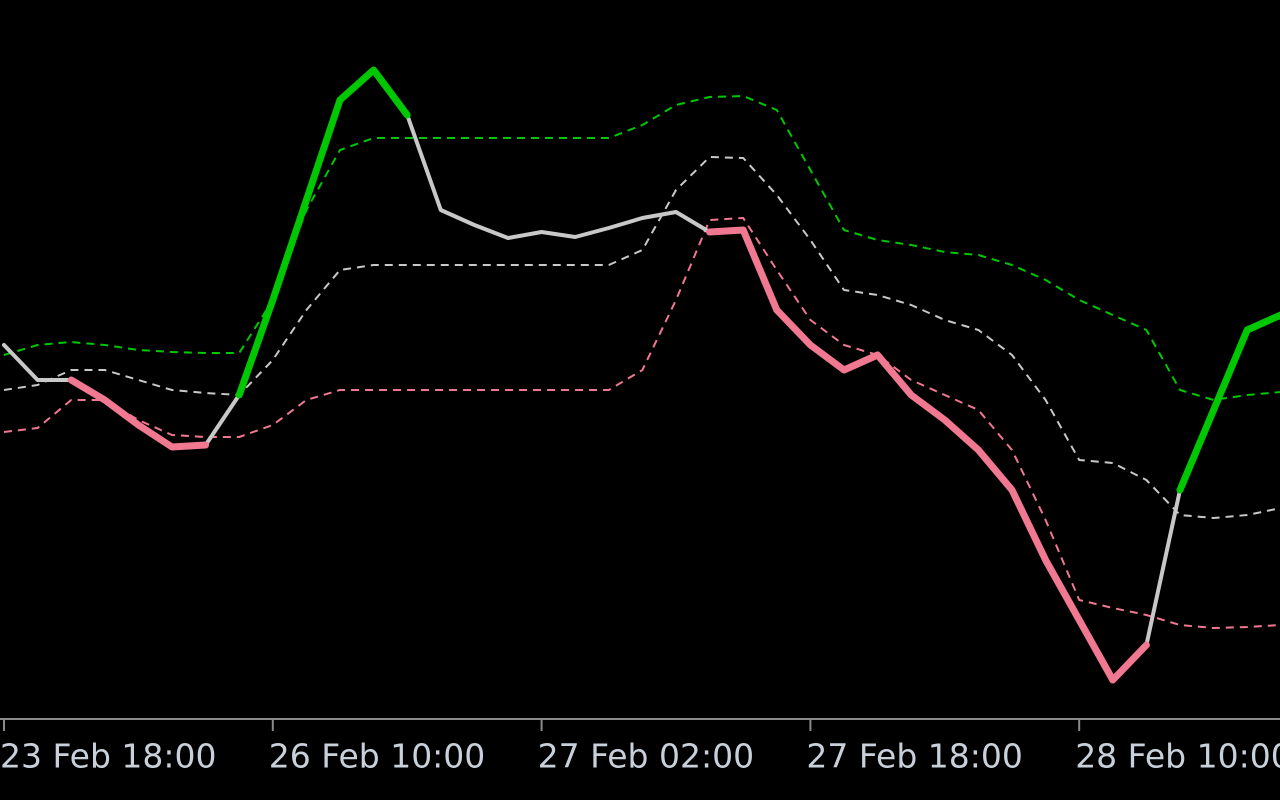 The height and width of the screenshot is (800, 1280). What do you see at coordinates (108, 756) in the screenshot?
I see `x-tick-label: 23 Feb 18:00` at bounding box center [108, 756].